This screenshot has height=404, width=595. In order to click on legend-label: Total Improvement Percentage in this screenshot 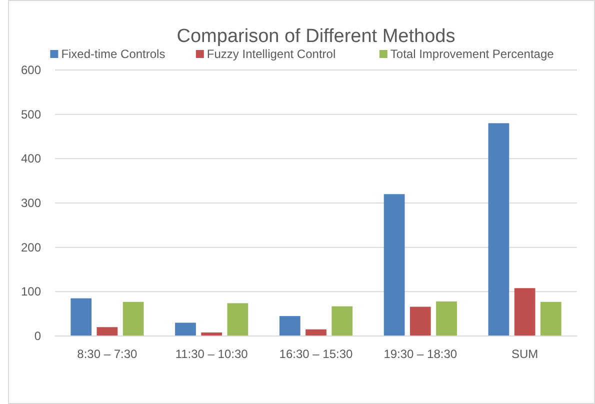, I will do `click(472, 54)`.